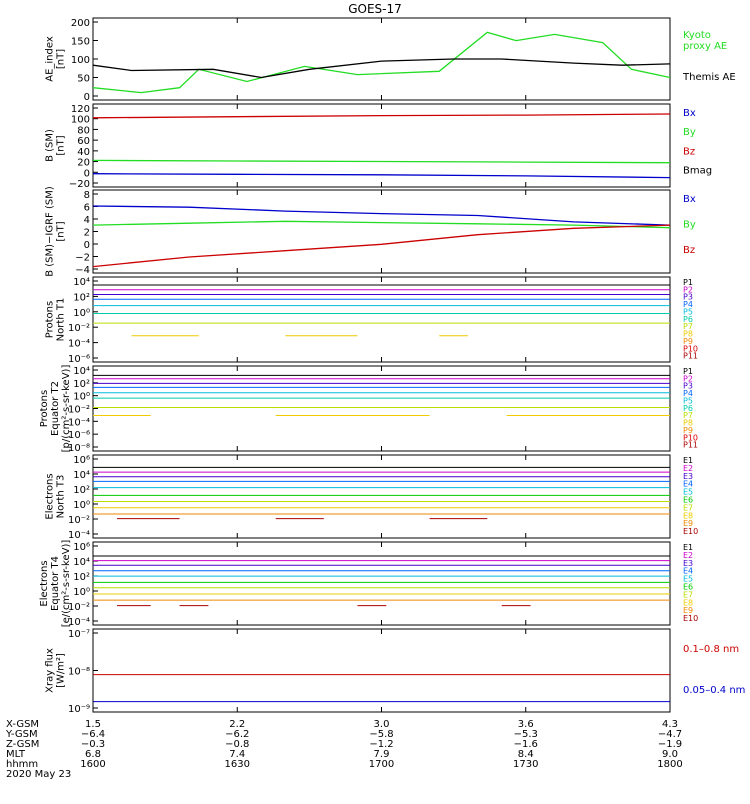 Image resolution: width=750 pixels, height=804 pixels. I want to click on legend-bigrf-0: Bx, so click(689, 199).